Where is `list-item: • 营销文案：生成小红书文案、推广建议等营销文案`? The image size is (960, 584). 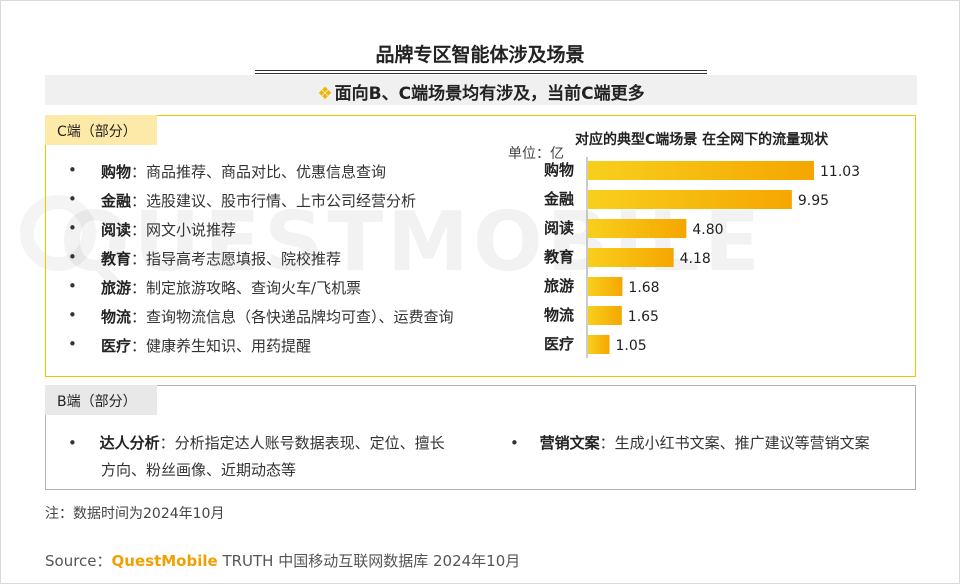
list-item: • 营销文案：生成小红书文案、推广建议等营销文案 is located at coordinates (690, 442).